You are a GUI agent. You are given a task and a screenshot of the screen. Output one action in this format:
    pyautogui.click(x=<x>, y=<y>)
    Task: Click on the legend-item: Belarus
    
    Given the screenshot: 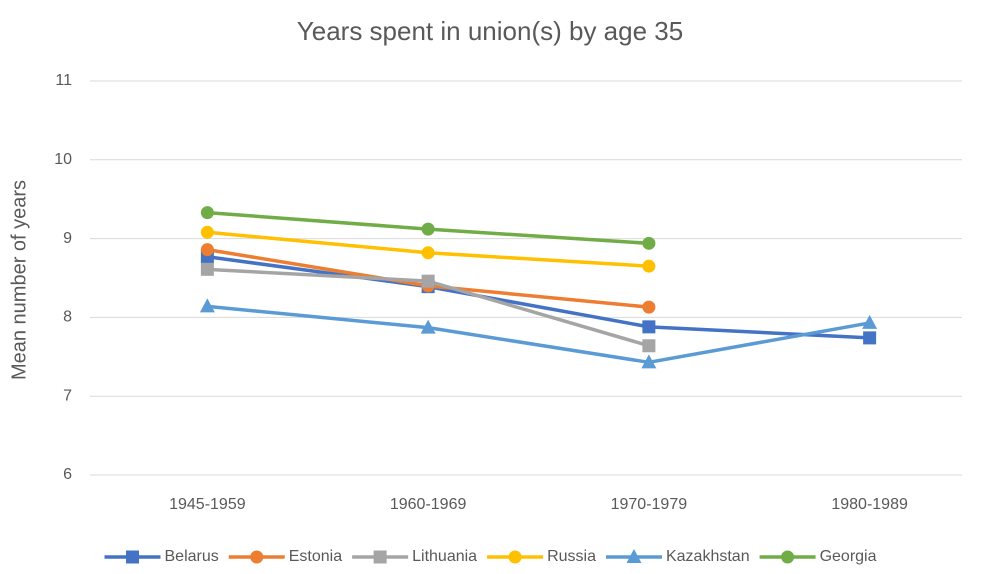 What is the action you would take?
    pyautogui.click(x=161, y=556)
    